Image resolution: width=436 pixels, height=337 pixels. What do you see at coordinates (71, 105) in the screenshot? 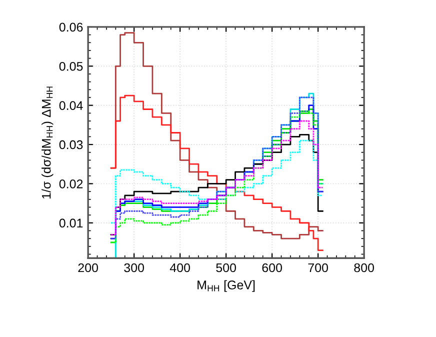
I see `y-tick-label: 0.04` at bounding box center [71, 105].